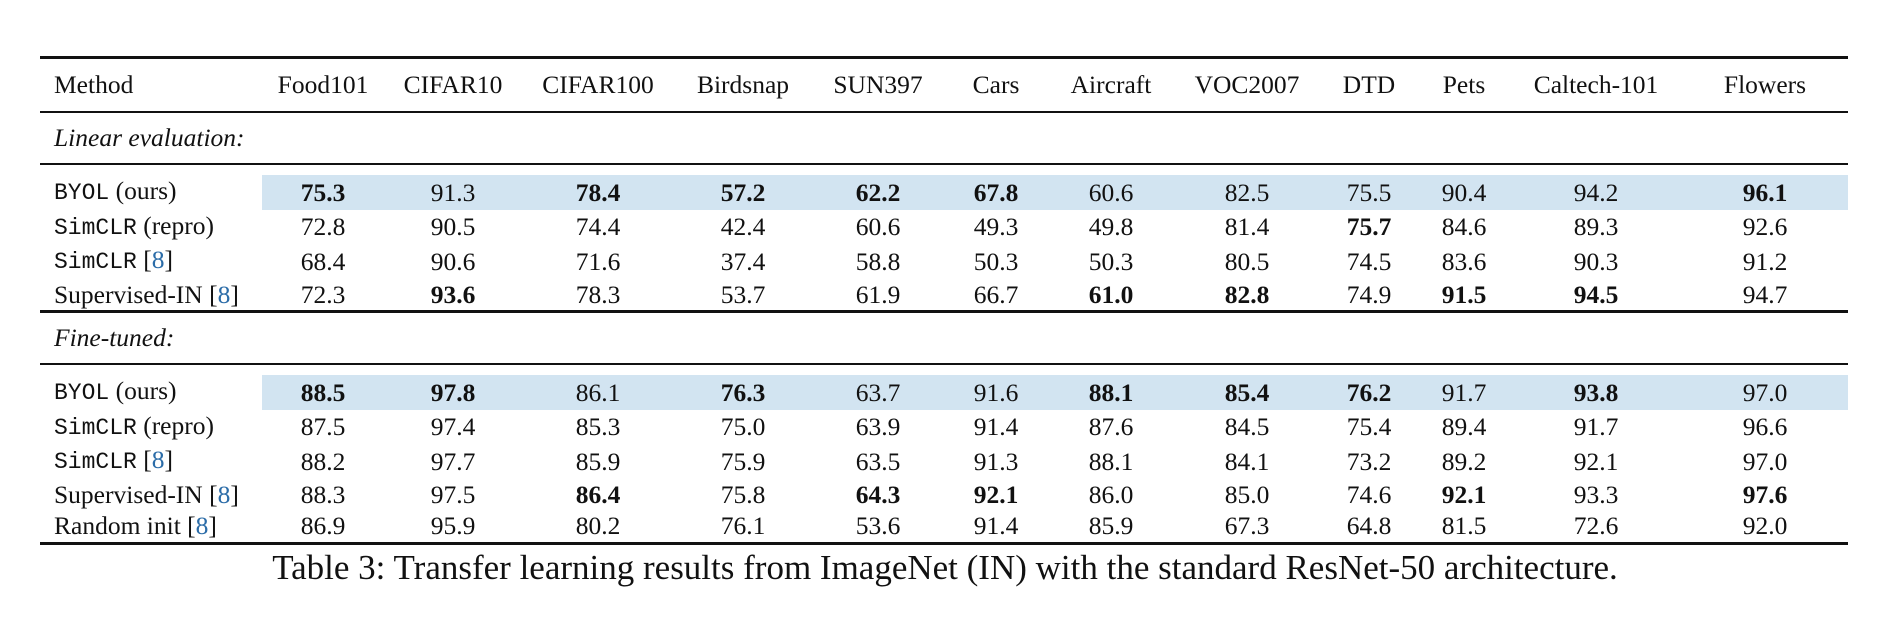 Image resolution: width=1890 pixels, height=626 pixels. What do you see at coordinates (1765, 261) in the screenshot?
I see `value-cell: 91.2` at bounding box center [1765, 261].